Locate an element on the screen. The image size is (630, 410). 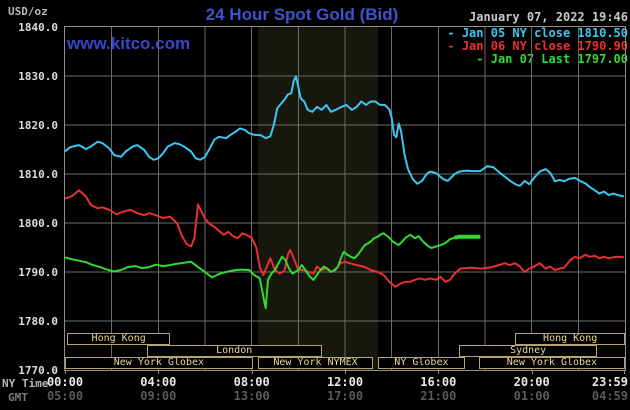
units-label: USD/oz is located at coordinates (28, 11).